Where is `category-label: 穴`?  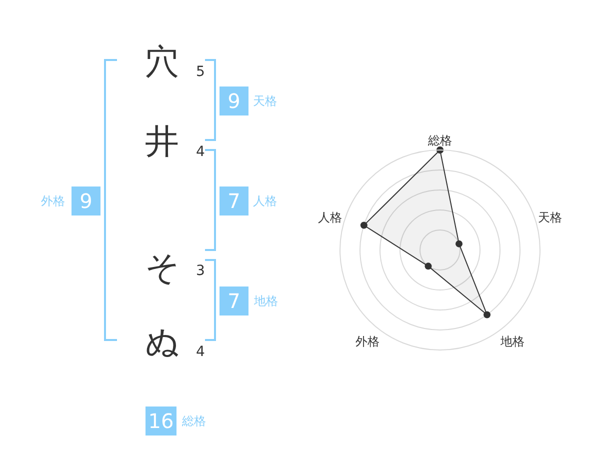
category-label: 穴 is located at coordinates (162, 62).